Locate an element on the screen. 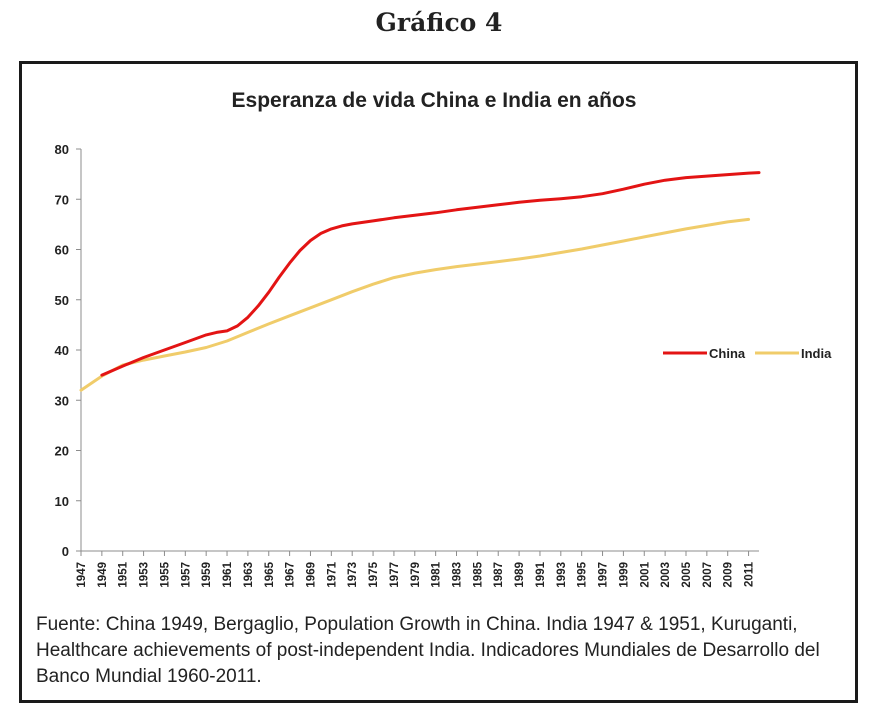  y-tick-label: 10 is located at coordinates (62, 501).